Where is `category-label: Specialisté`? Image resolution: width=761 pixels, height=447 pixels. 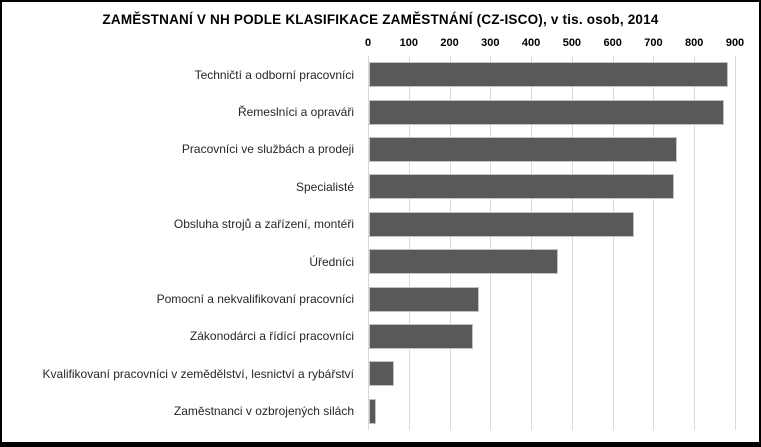 category-label: Specialisté is located at coordinates (324, 186).